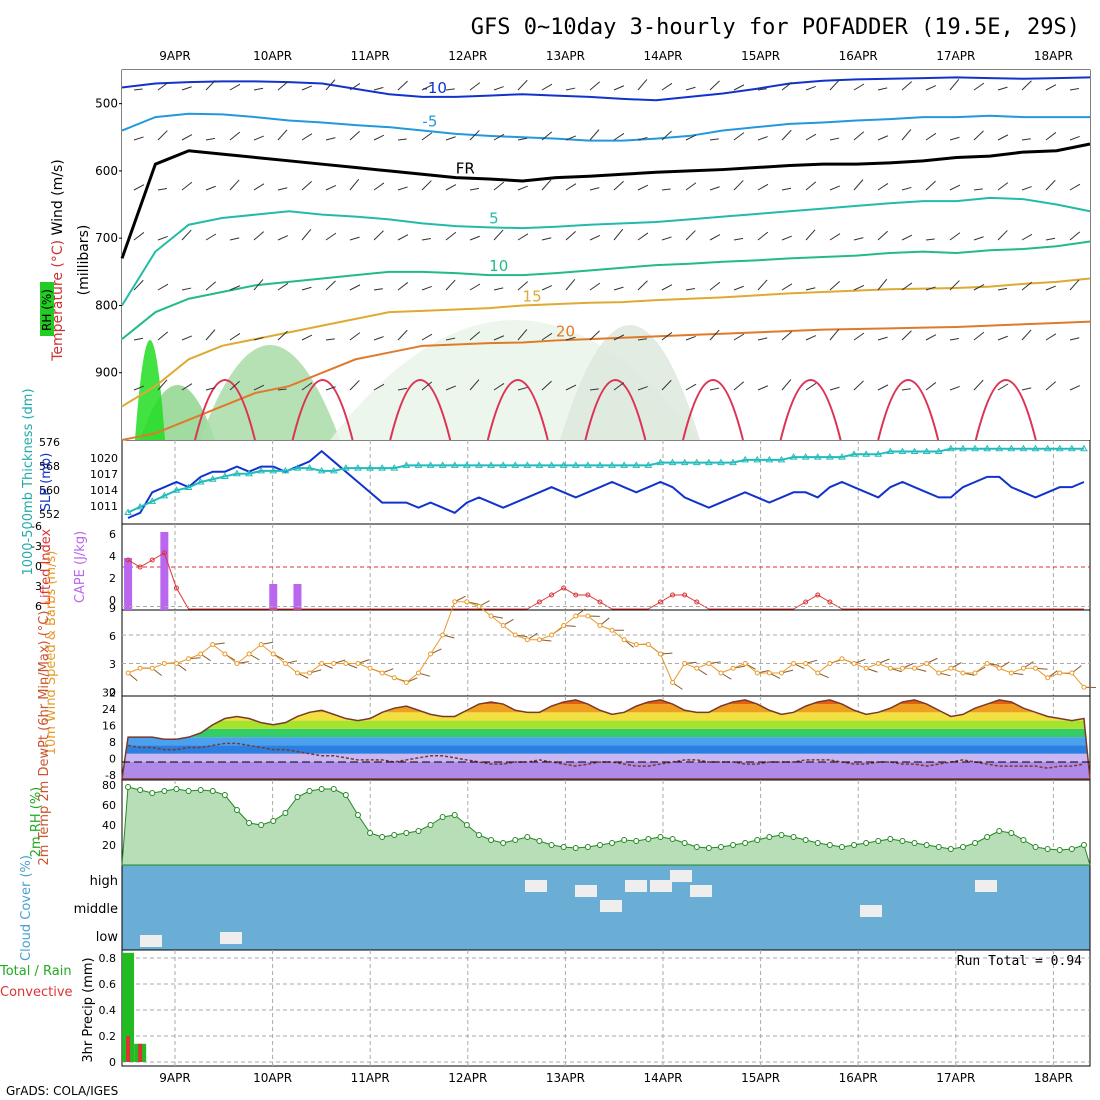 The height and width of the screenshot is (1100, 1100). I want to click on slp-tick: 1017, so click(104, 474).